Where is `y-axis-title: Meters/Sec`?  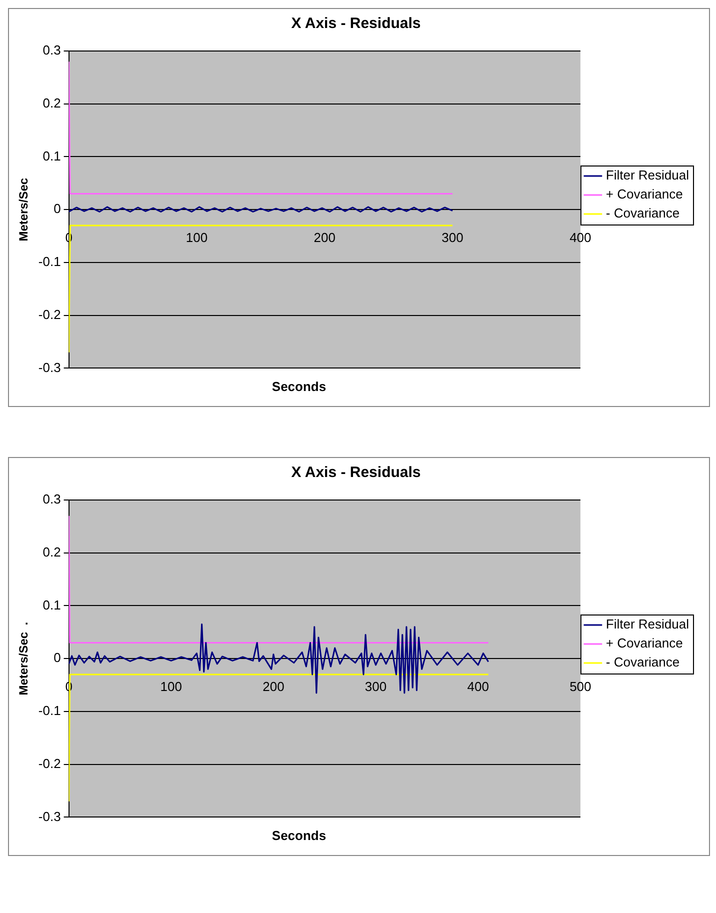
y-axis-title: Meters/Sec is located at coordinates (23, 210).